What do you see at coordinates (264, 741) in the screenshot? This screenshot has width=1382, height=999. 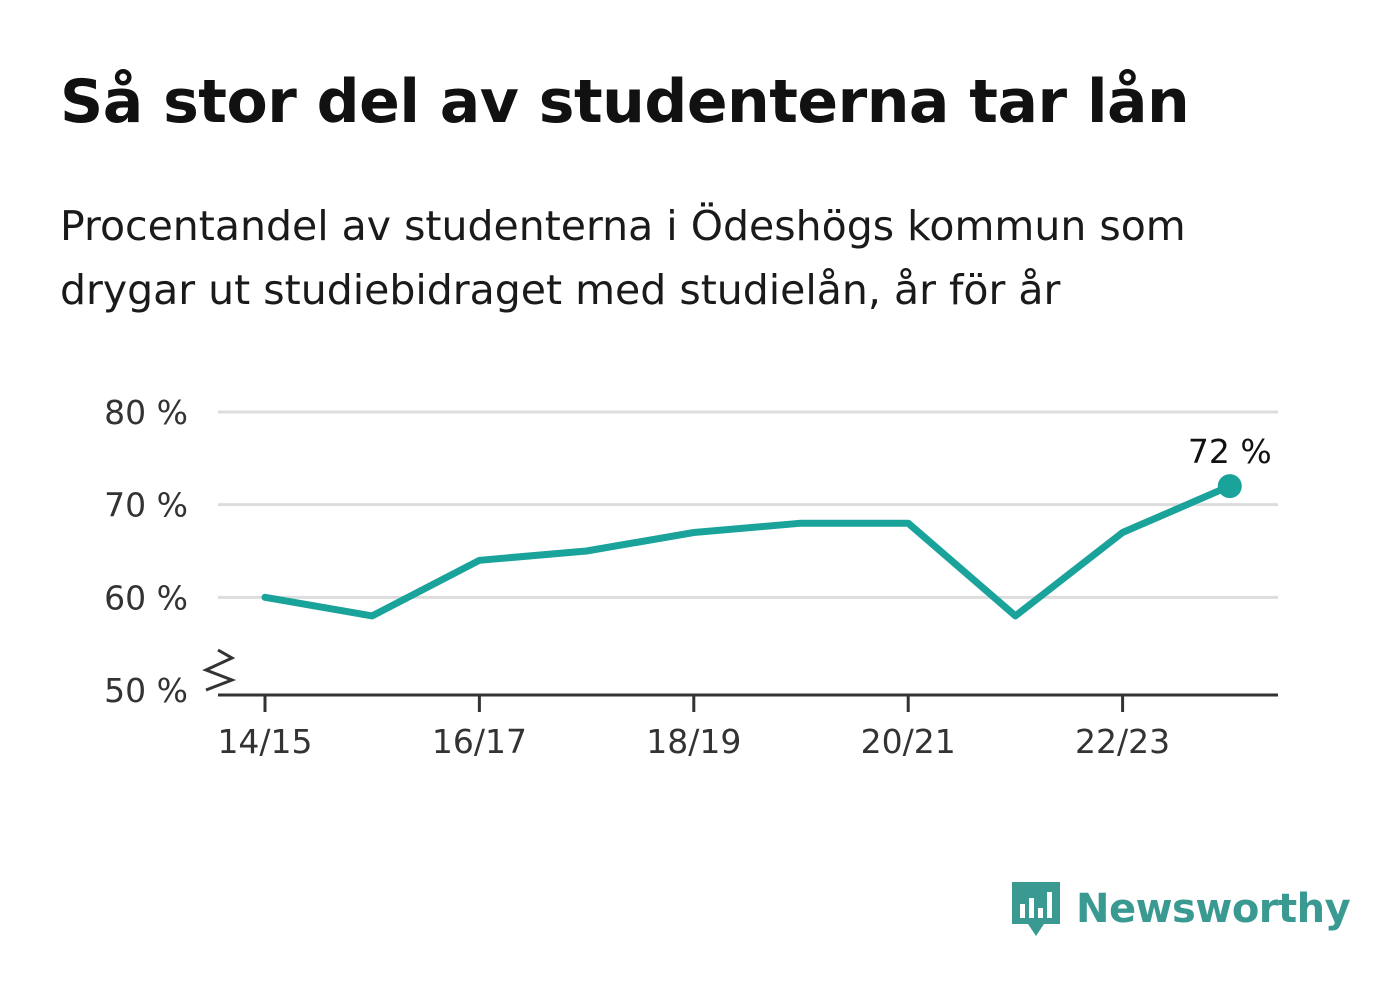 I see `x-tick-label: 14/15` at bounding box center [264, 741].